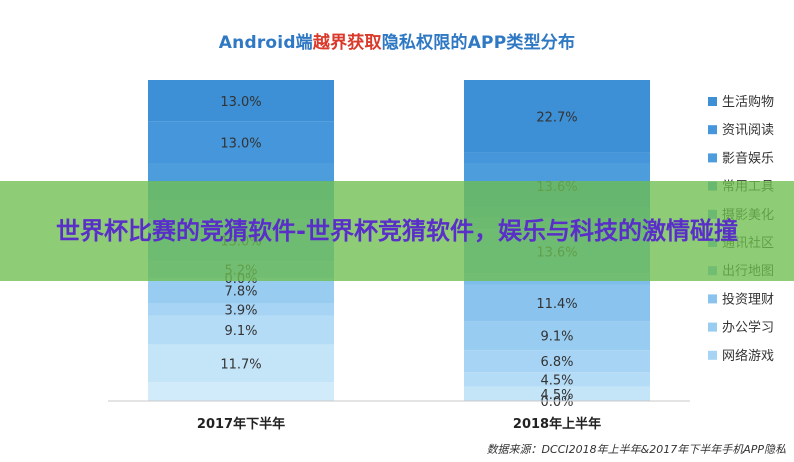 This screenshot has height=462, width=794. I want to click on chart-title: Android端越界获取隐私权限的APP类型分布, so click(397, 40).